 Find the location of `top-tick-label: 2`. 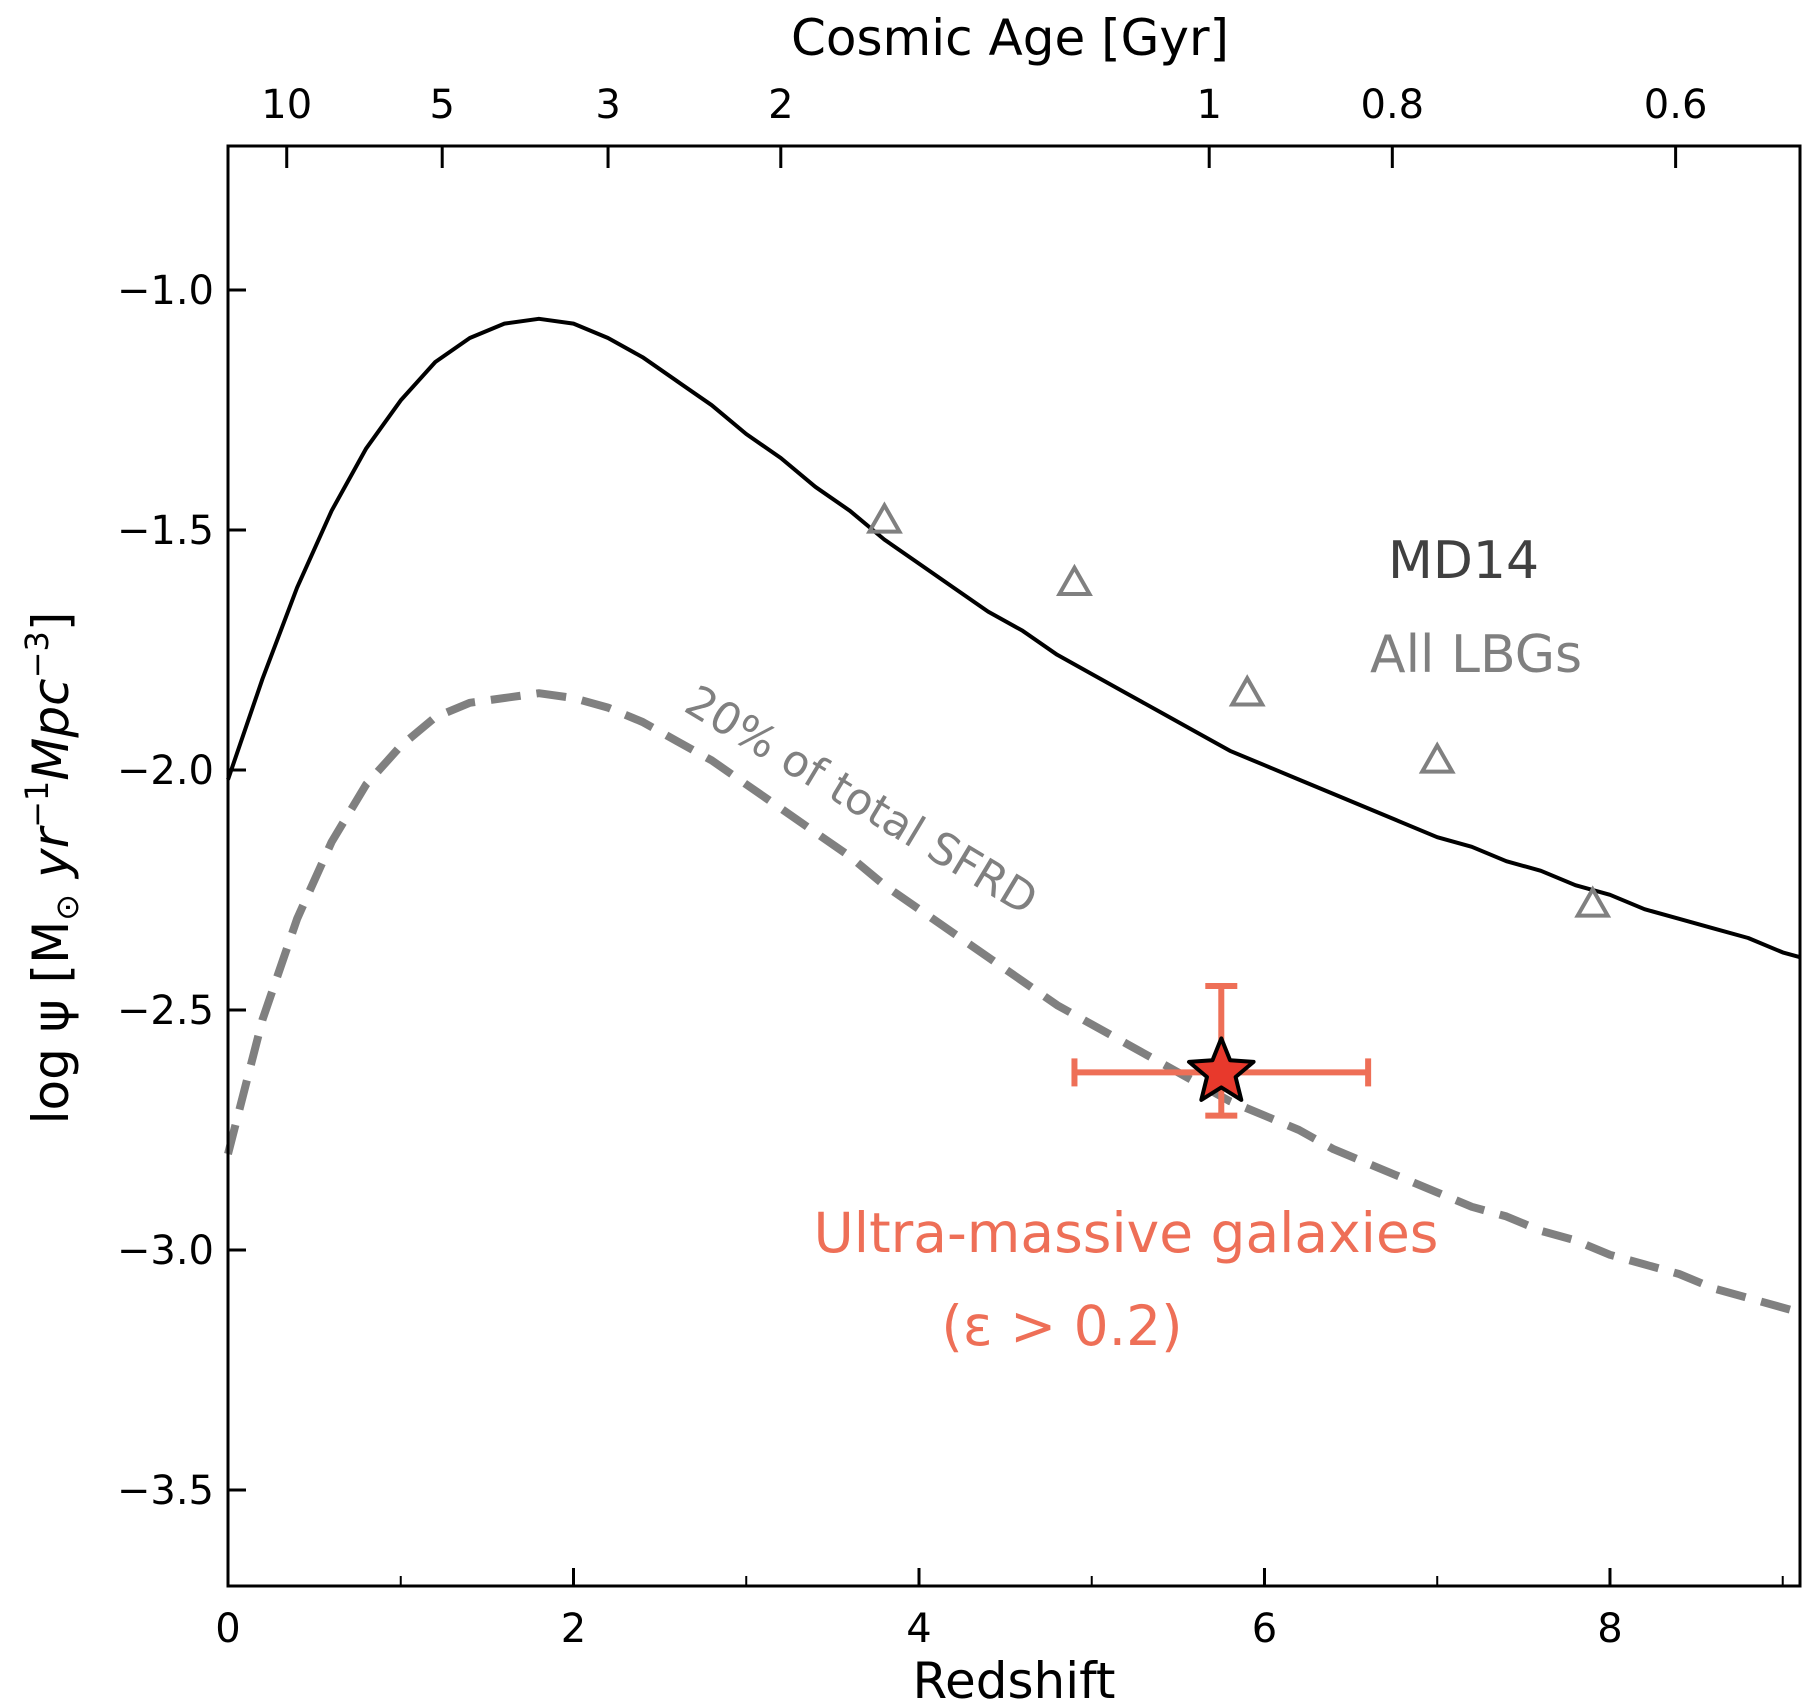

top-tick-label: 2 is located at coordinates (780, 105).